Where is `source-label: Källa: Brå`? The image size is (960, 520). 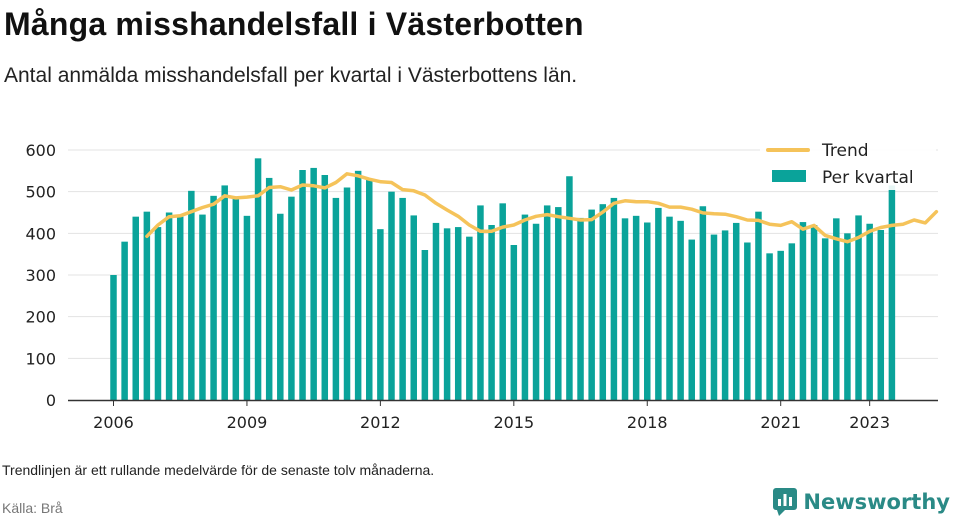 source-label: Källa: Brå is located at coordinates (32, 508).